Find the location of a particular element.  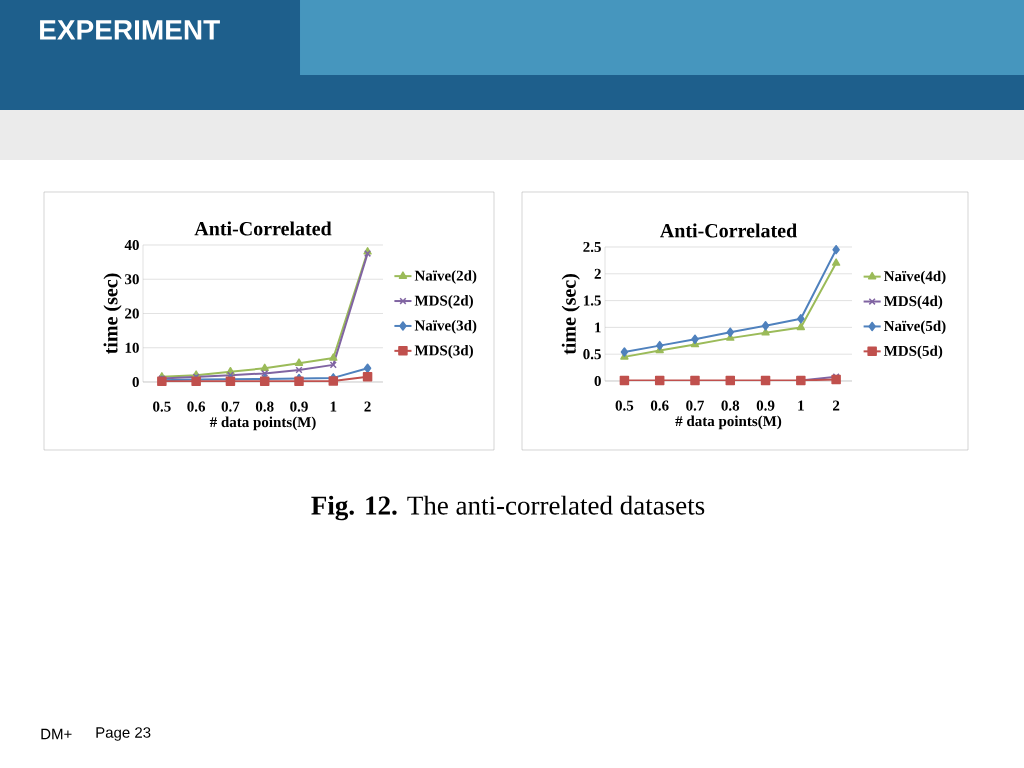

y-tick-label: 1.5 is located at coordinates (592, 300).